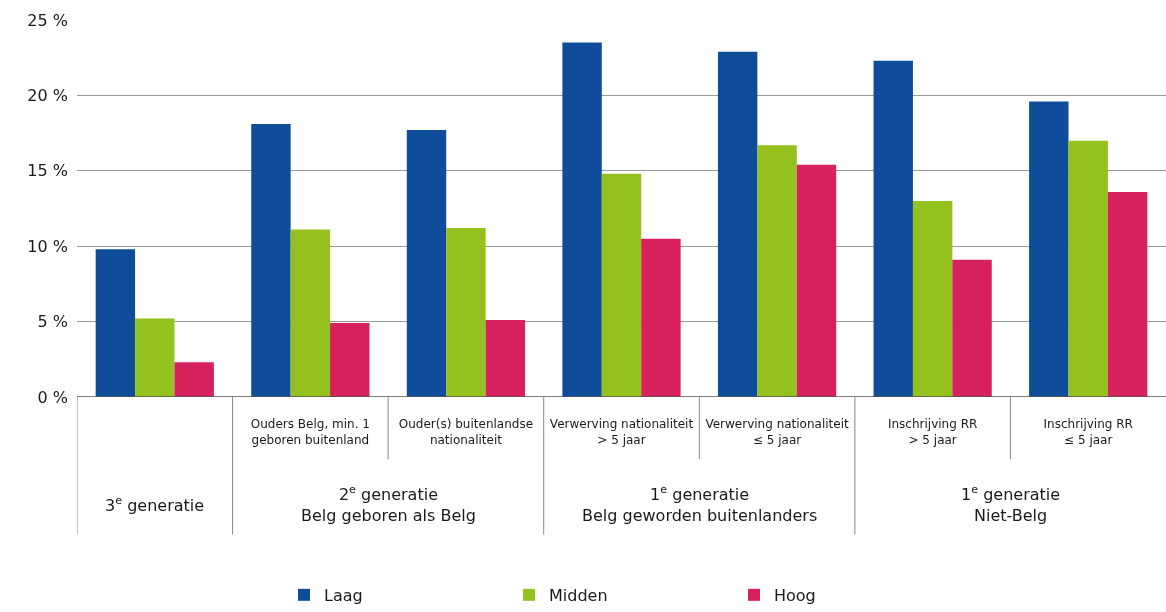 This screenshot has width=1166, height=612. I want to click on x-tick-label: Ouder(s) buitenlandse nationaliteit, so click(466, 432).